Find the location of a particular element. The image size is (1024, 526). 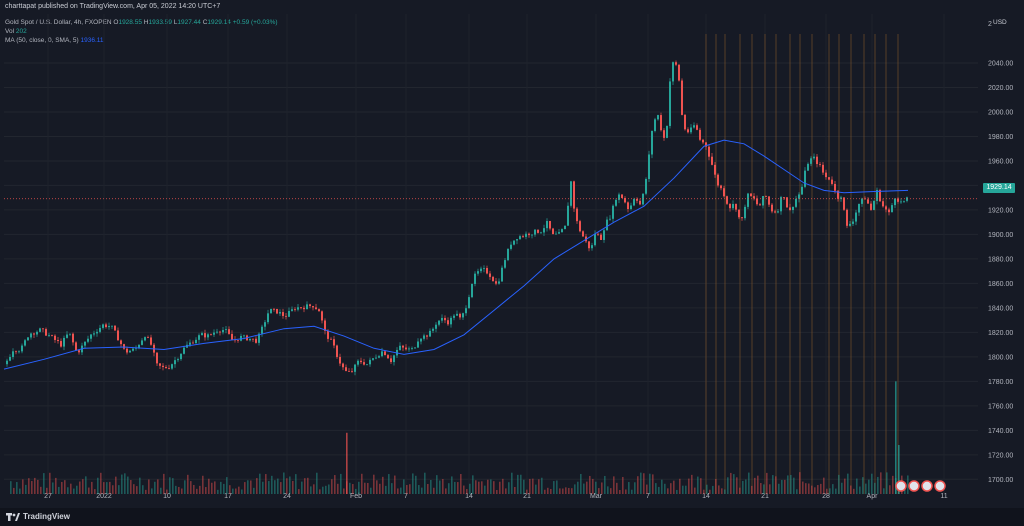

legend-volume-row: Vol 202 is located at coordinates (141, 31).